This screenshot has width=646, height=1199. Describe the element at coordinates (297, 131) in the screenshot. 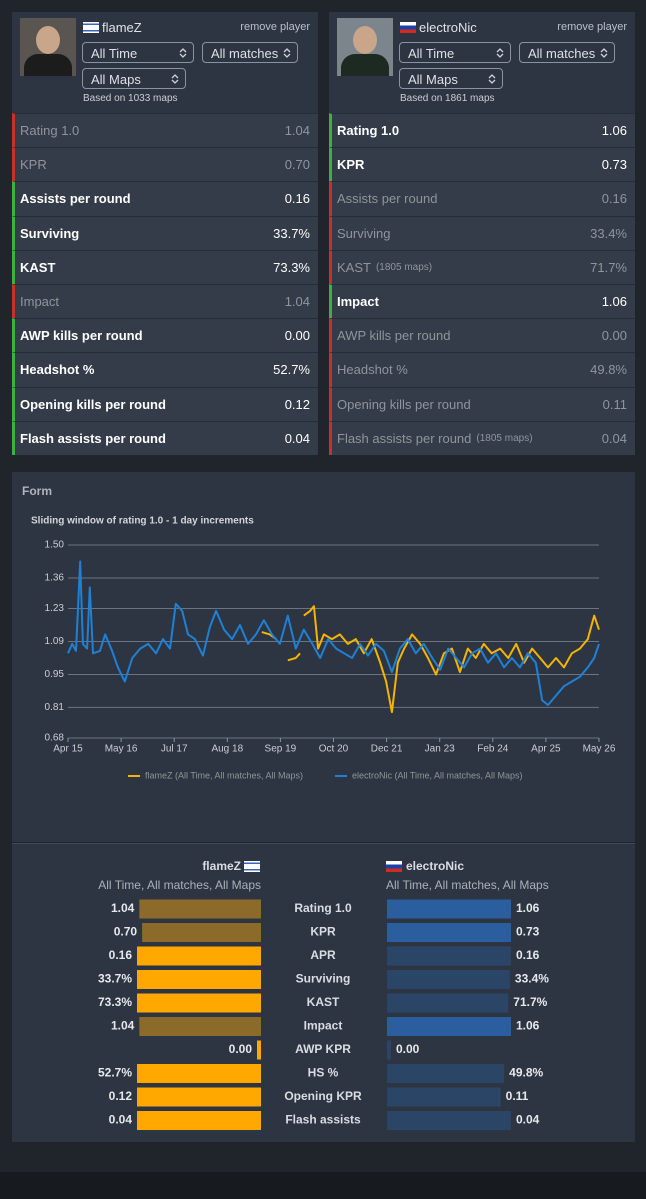

I see `stat-value: 1.04` at that location.